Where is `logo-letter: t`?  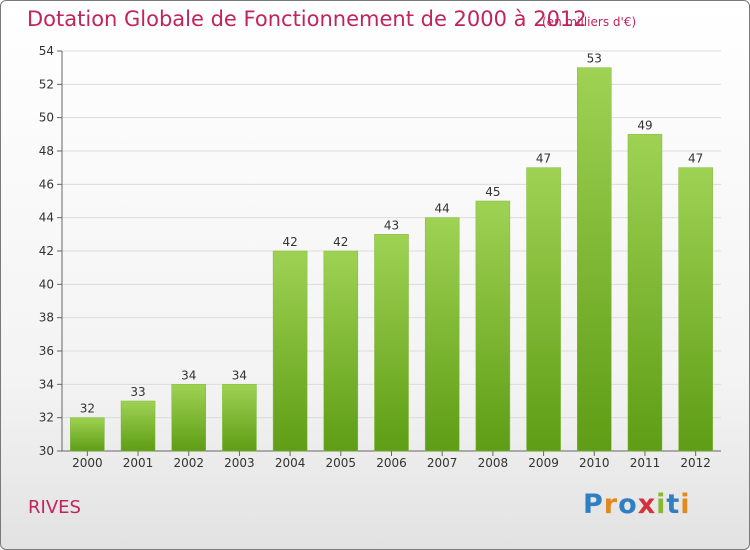
logo-letter: t is located at coordinates (673, 504).